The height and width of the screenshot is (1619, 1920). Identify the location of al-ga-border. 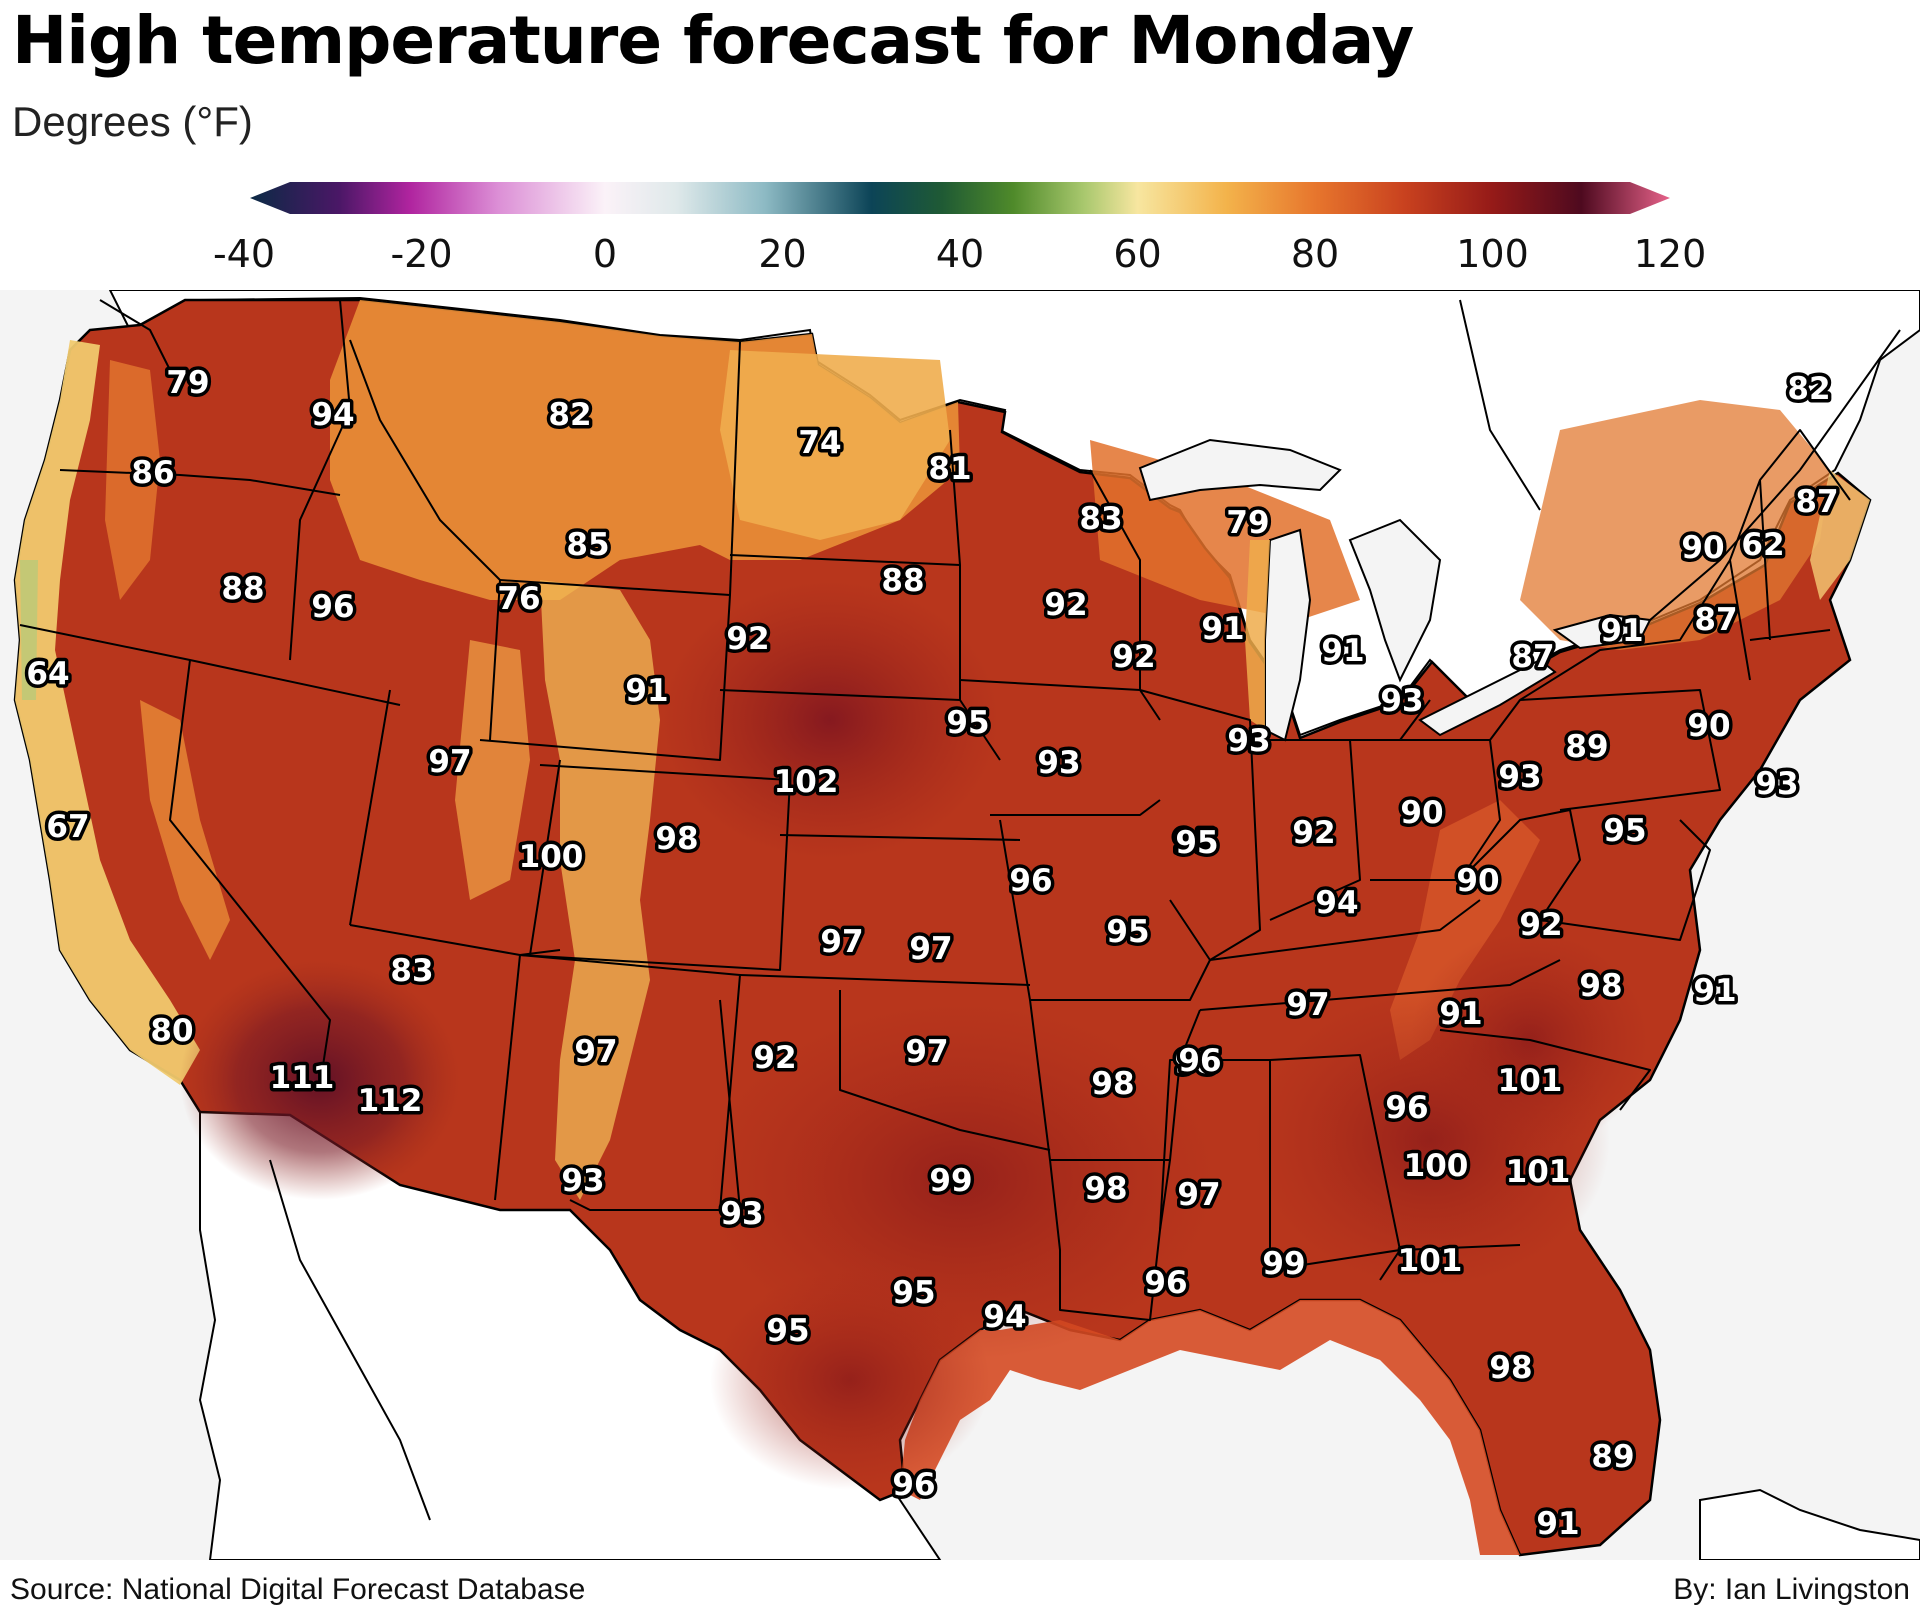
(1335, 1167).